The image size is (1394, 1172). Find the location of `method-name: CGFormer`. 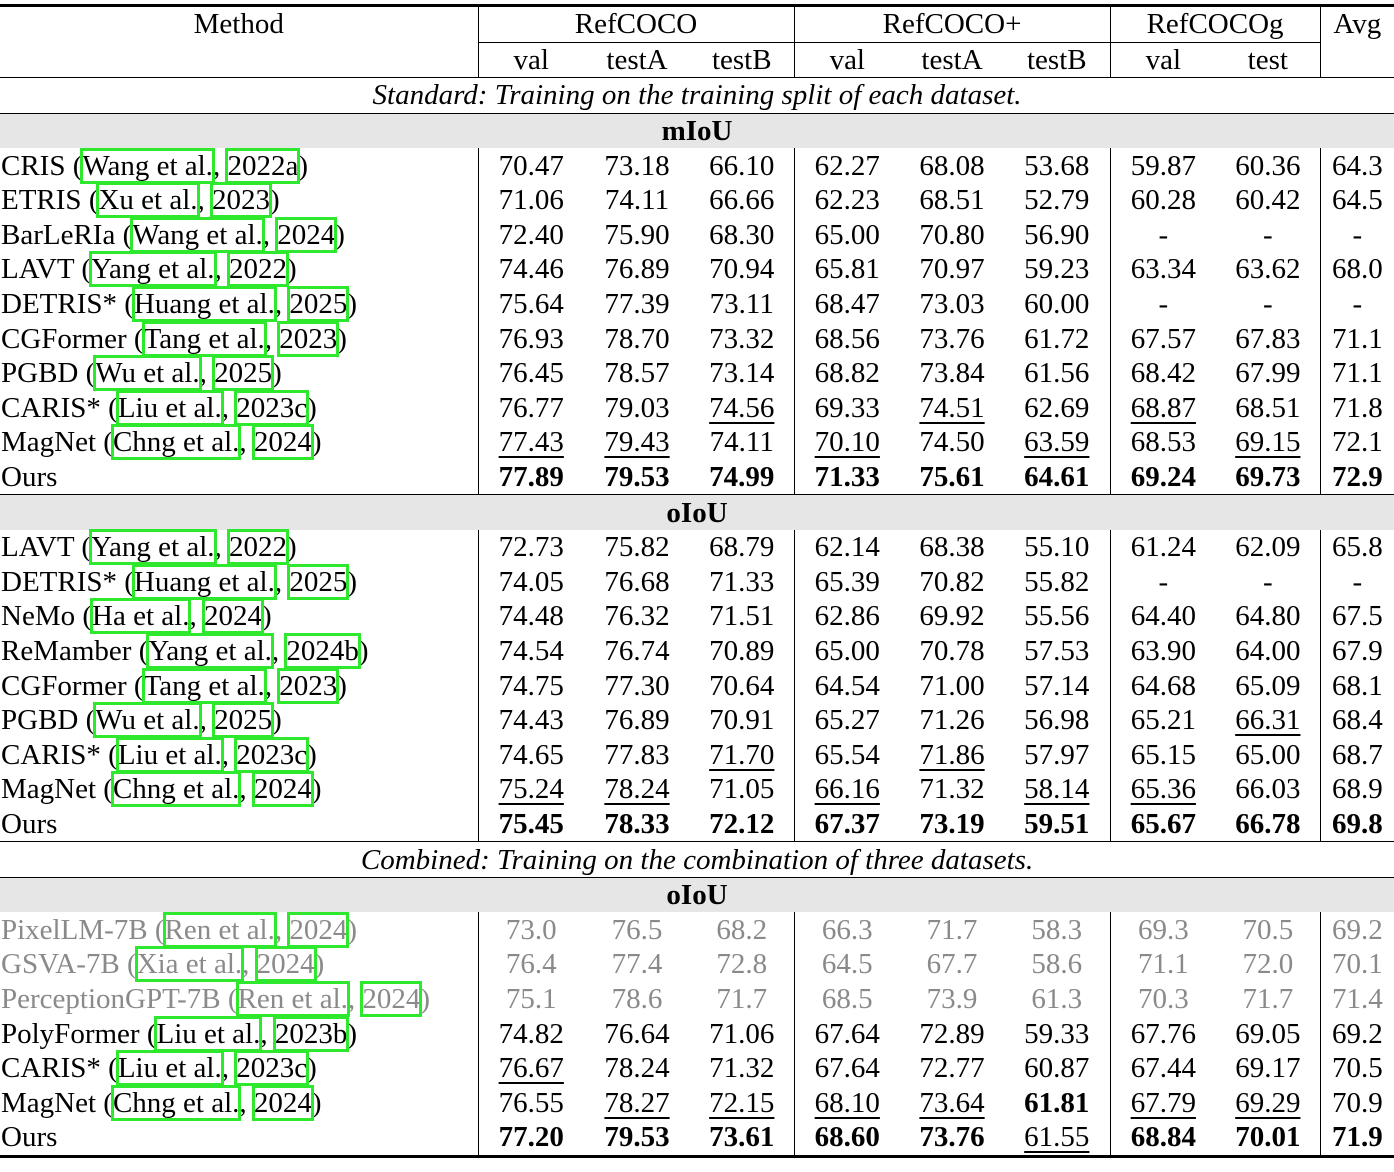

method-name: CGFormer is located at coordinates (64, 685).